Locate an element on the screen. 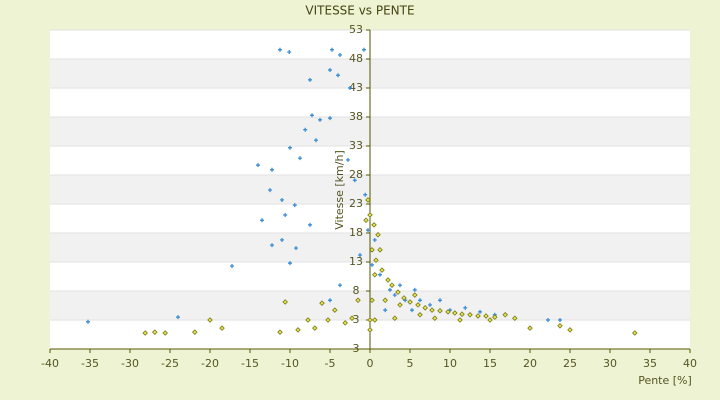 This screenshot has height=400, width=720. x-tick-label: -10 is located at coordinates (290, 363).